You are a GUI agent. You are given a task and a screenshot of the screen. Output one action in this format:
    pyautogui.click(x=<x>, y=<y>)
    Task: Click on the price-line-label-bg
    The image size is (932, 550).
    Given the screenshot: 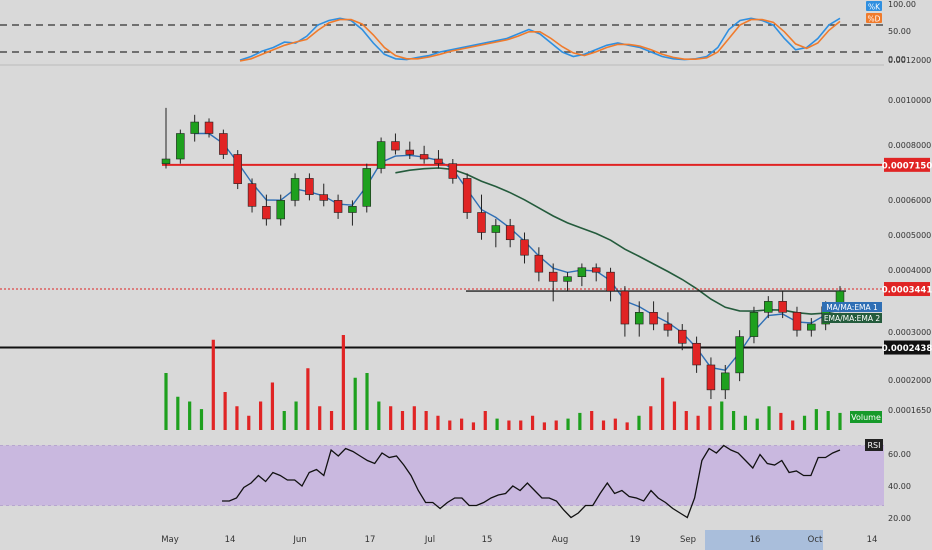 What is the action you would take?
    pyautogui.click(x=907, y=289)
    